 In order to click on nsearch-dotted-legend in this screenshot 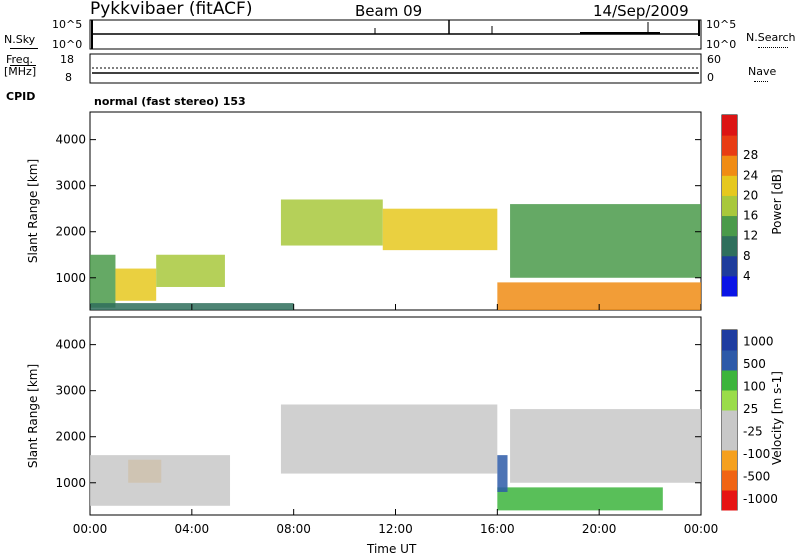, I will do `click(773, 47)`.